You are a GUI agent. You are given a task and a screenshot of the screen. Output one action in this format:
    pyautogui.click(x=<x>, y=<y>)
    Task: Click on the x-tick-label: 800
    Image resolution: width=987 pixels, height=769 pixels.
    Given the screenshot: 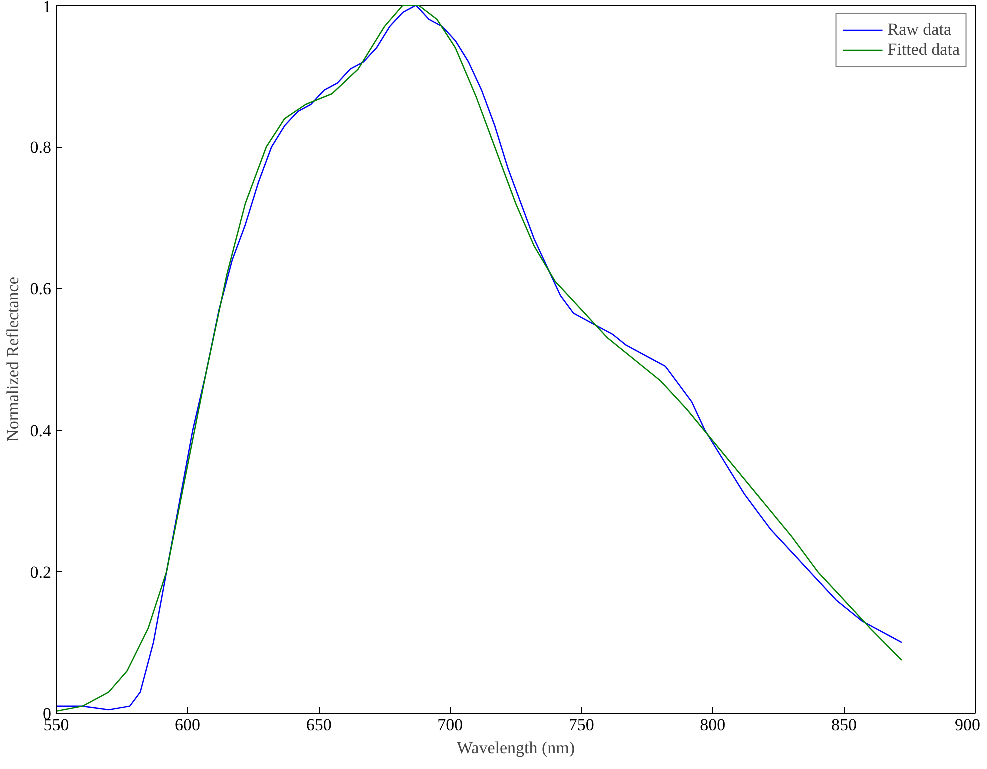 What is the action you would take?
    pyautogui.click(x=713, y=725)
    